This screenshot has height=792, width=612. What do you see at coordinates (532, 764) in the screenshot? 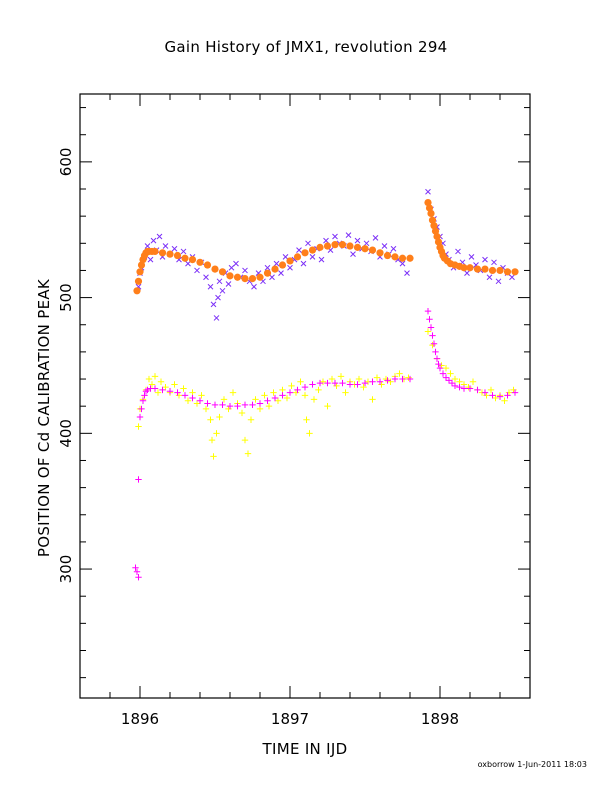
I see `footer-credit: oxborrow 1-Jun-2011 18:03` at bounding box center [532, 764].